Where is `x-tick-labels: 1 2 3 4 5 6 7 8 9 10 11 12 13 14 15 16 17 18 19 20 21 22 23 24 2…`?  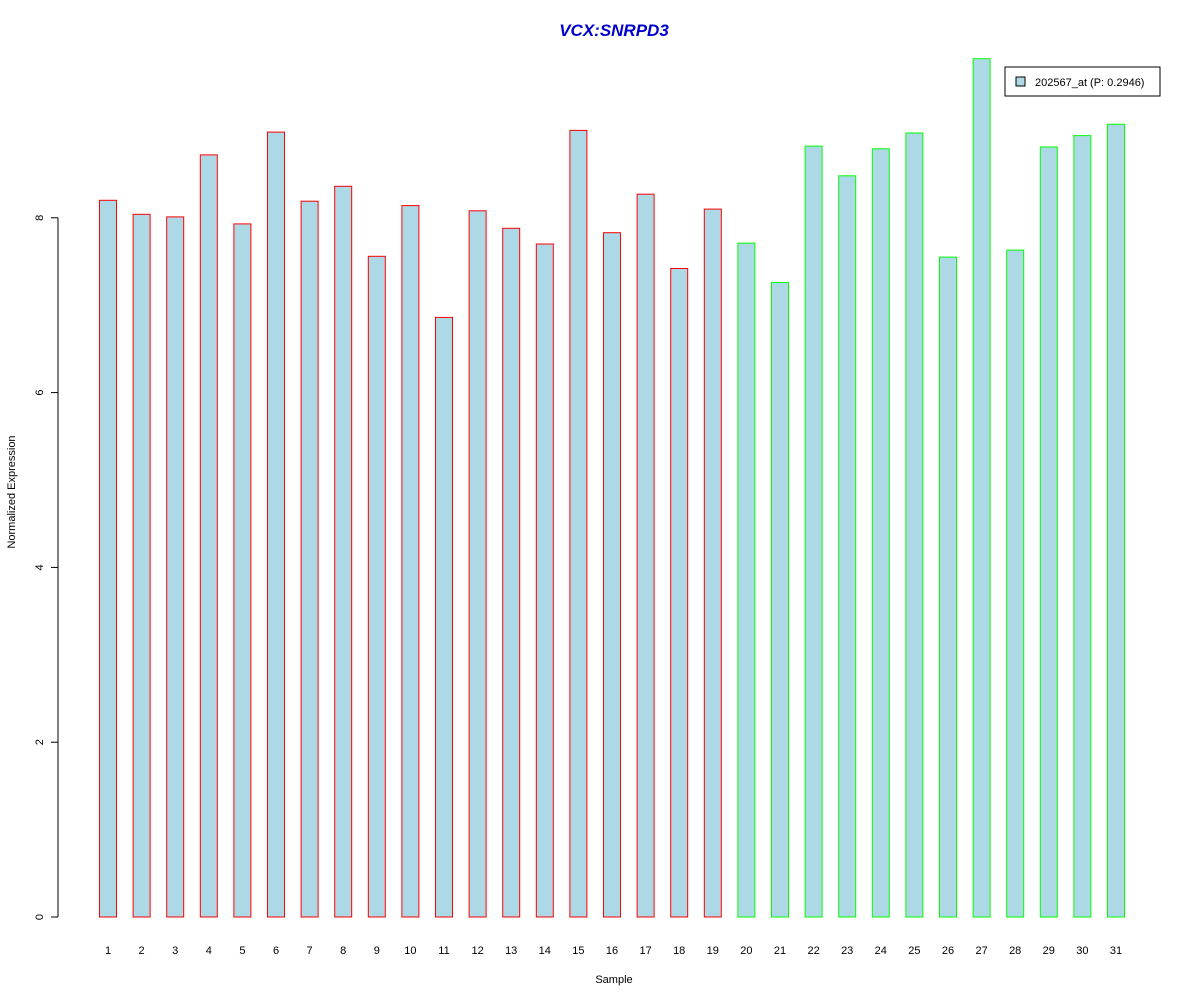
x-tick-labels: 1 2 3 4 5 6 7 8 9 10 11 12 13 14 15 16 17 18 19 20 21 22 23 24 2… is located at coordinates (613, 951).